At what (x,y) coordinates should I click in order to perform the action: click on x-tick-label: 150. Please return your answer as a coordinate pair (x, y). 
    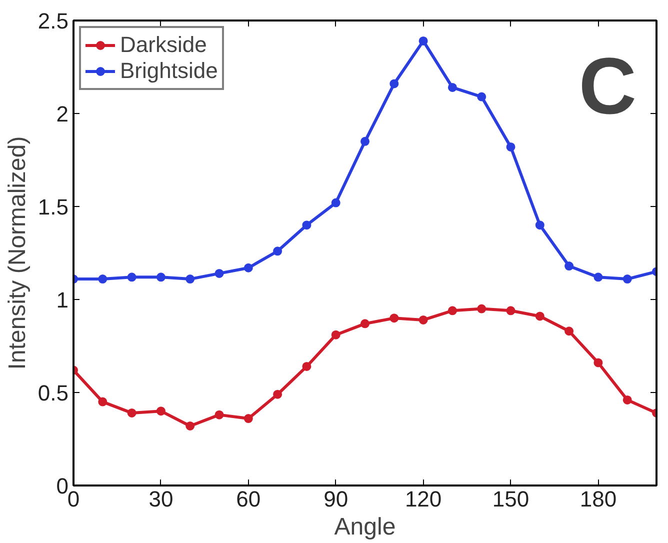
    Looking at the image, I should click on (511, 499).